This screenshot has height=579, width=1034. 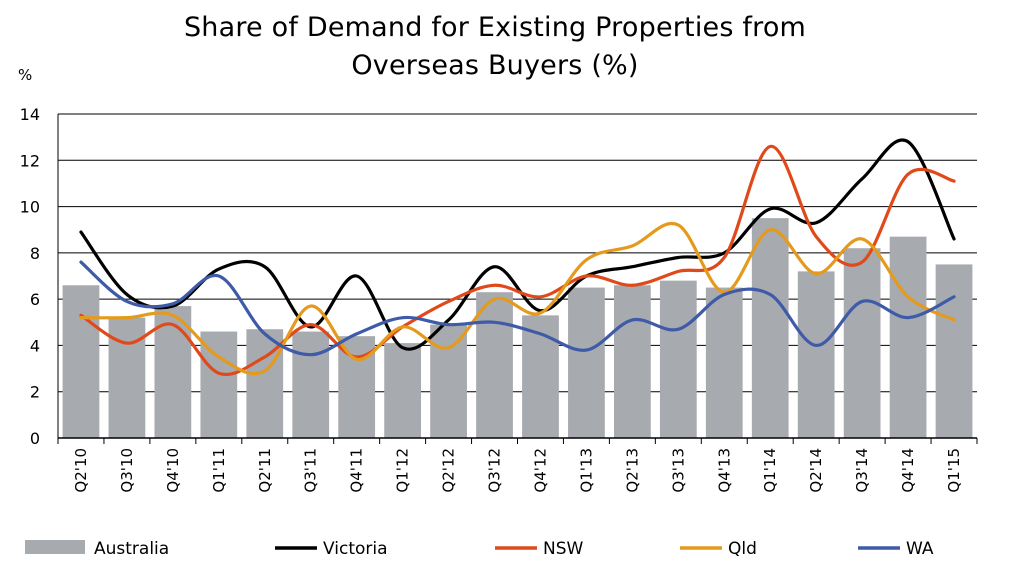 What do you see at coordinates (862, 470) in the screenshot?
I see `x-tick-label: Q3'14` at bounding box center [862, 470].